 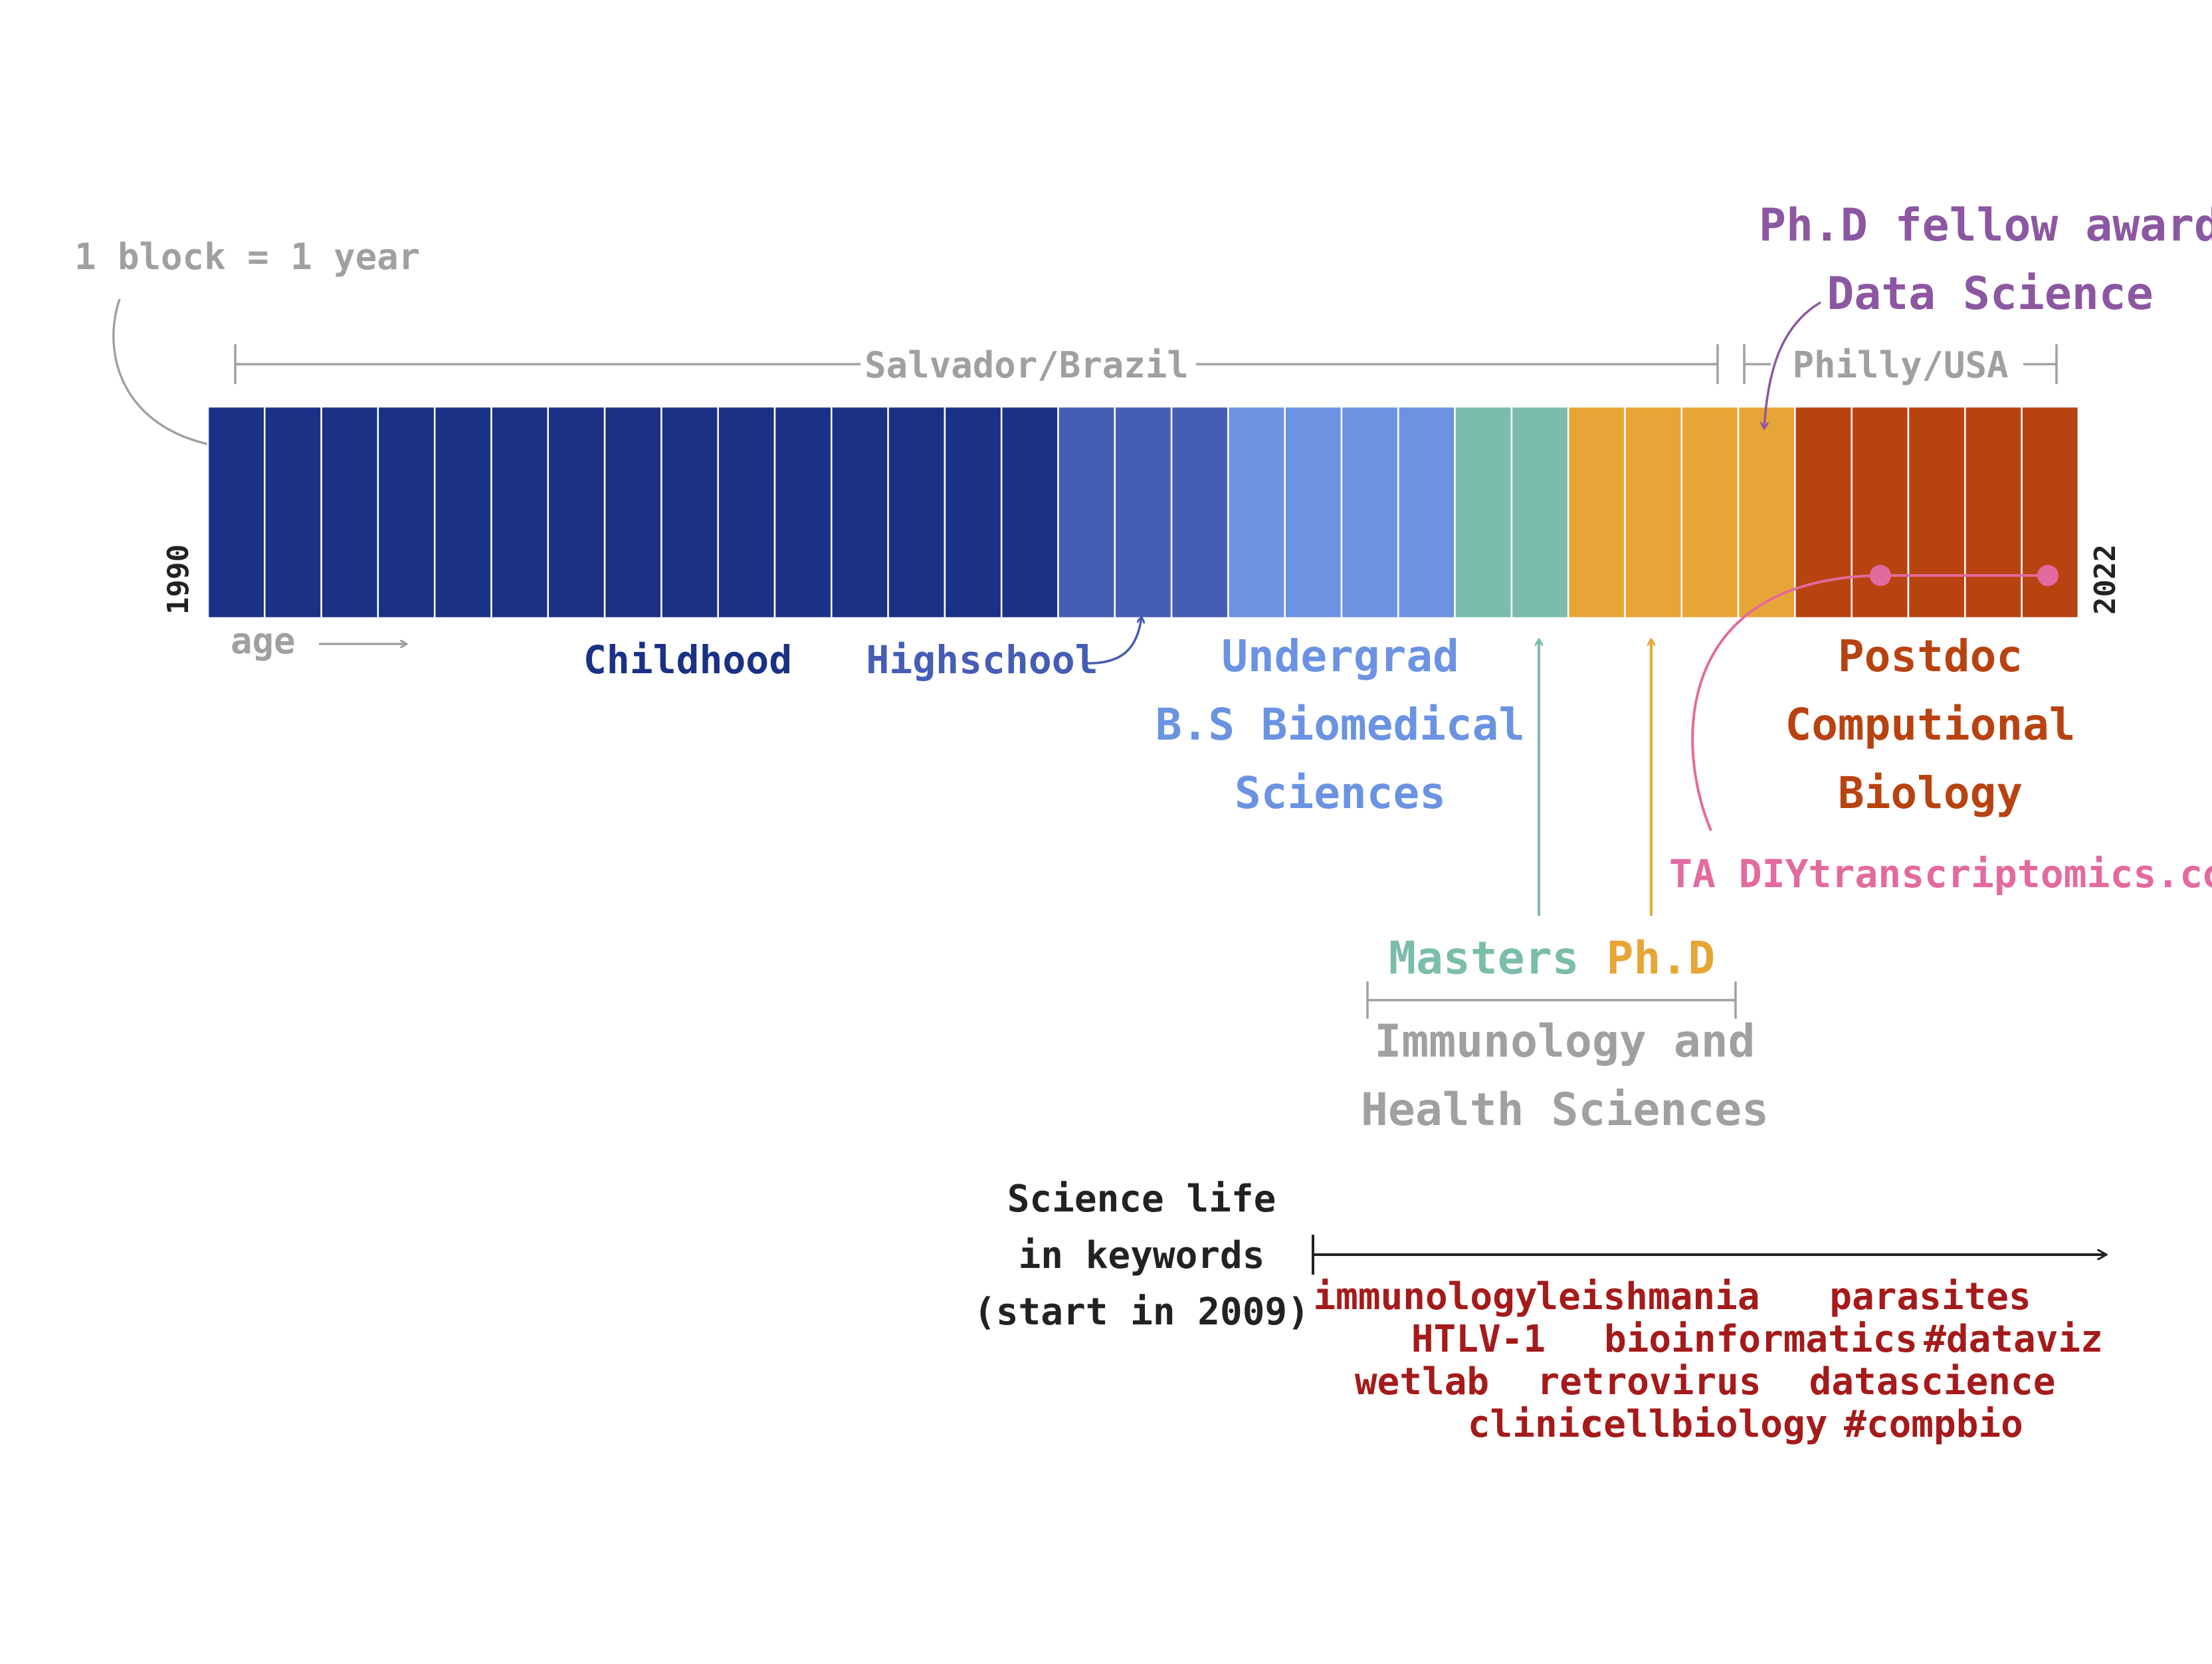 I want to click on start-year: 1990, so click(x=178, y=579).